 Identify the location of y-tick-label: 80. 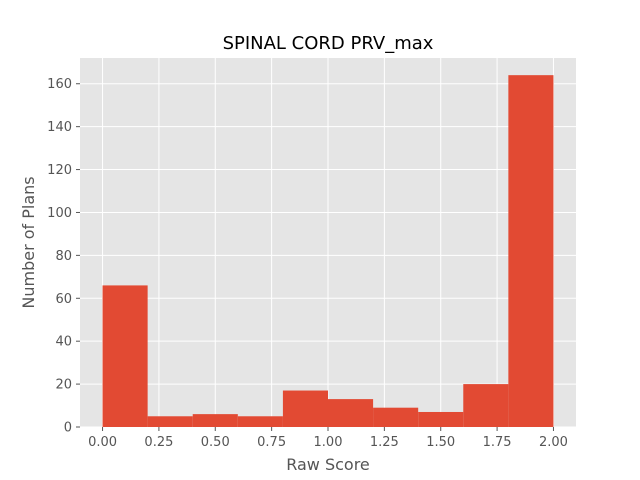
(63, 256).